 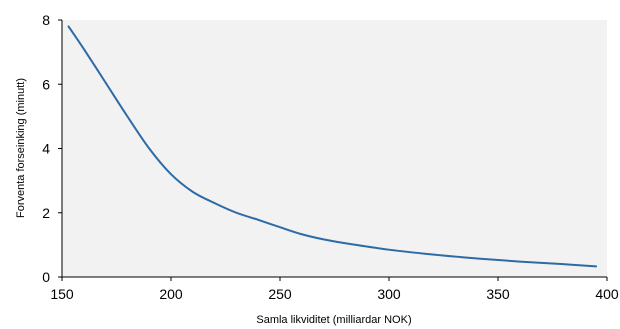 I want to click on x-tick-label: 150, so click(x=62, y=294).